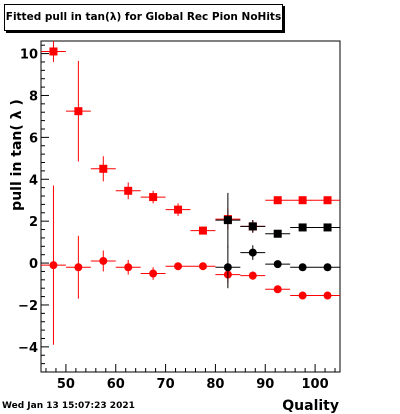 The image size is (400, 414). What do you see at coordinates (17, 155) in the screenshot?
I see `y-axis-label: pull in tan( λ )` at bounding box center [17, 155].